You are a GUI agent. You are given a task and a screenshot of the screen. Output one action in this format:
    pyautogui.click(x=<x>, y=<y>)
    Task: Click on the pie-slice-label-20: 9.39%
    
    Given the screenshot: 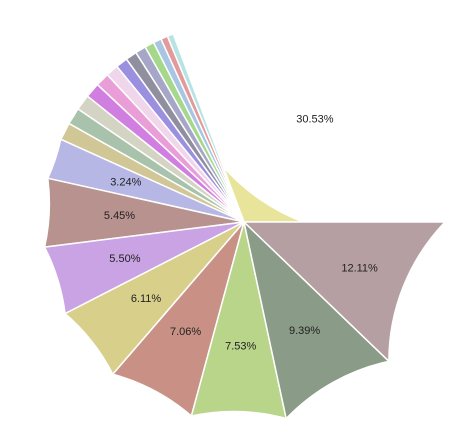 What is the action you would take?
    pyautogui.click(x=304, y=331)
    